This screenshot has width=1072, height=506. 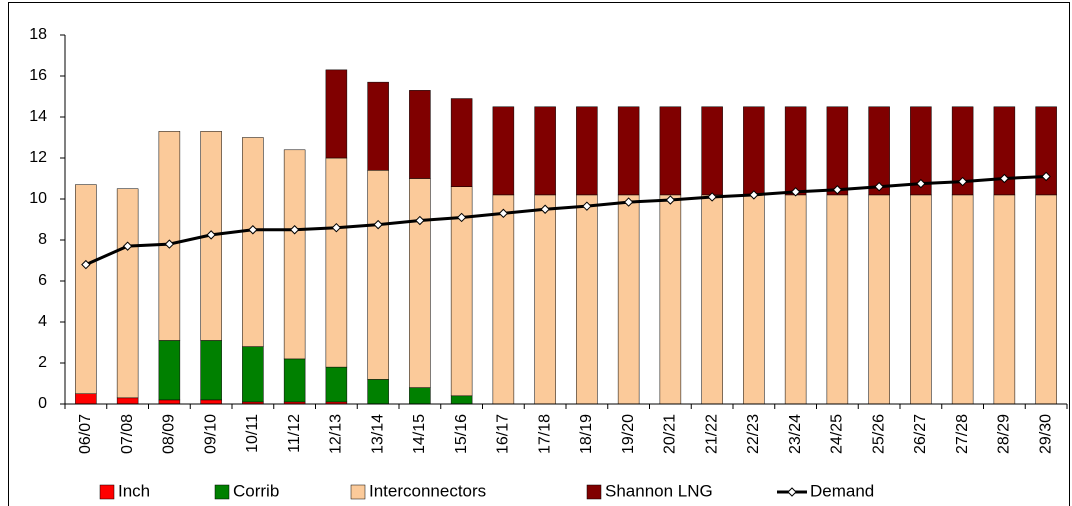 What do you see at coordinates (38, 75) in the screenshot?
I see `y-tick-label: 16` at bounding box center [38, 75].